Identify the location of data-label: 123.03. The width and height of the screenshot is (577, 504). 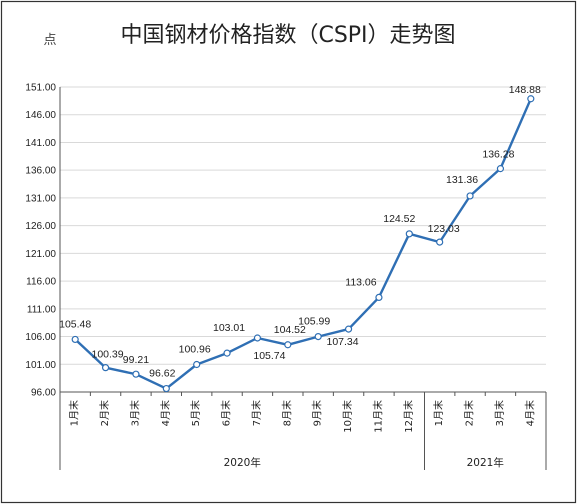
(444, 229).